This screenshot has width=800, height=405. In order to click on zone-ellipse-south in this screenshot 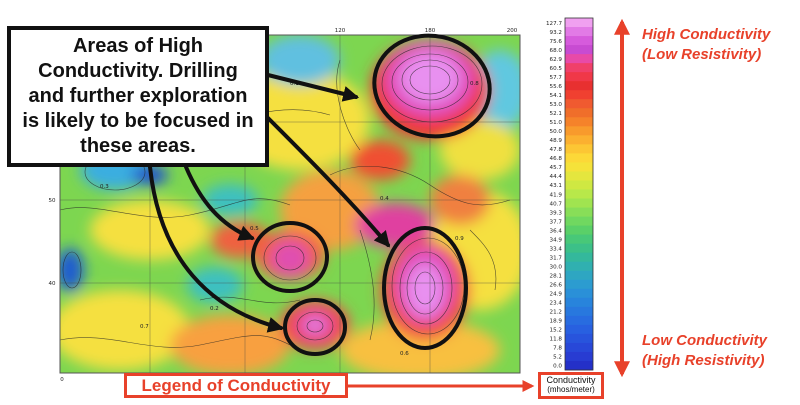, I will do `click(315, 327)`.